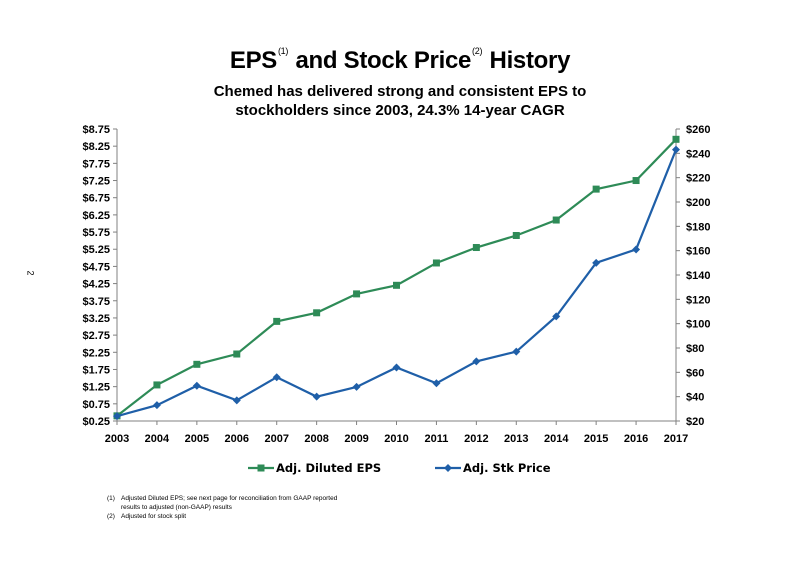  I want to click on left-tick-label: $2.75, so click(96, 336).